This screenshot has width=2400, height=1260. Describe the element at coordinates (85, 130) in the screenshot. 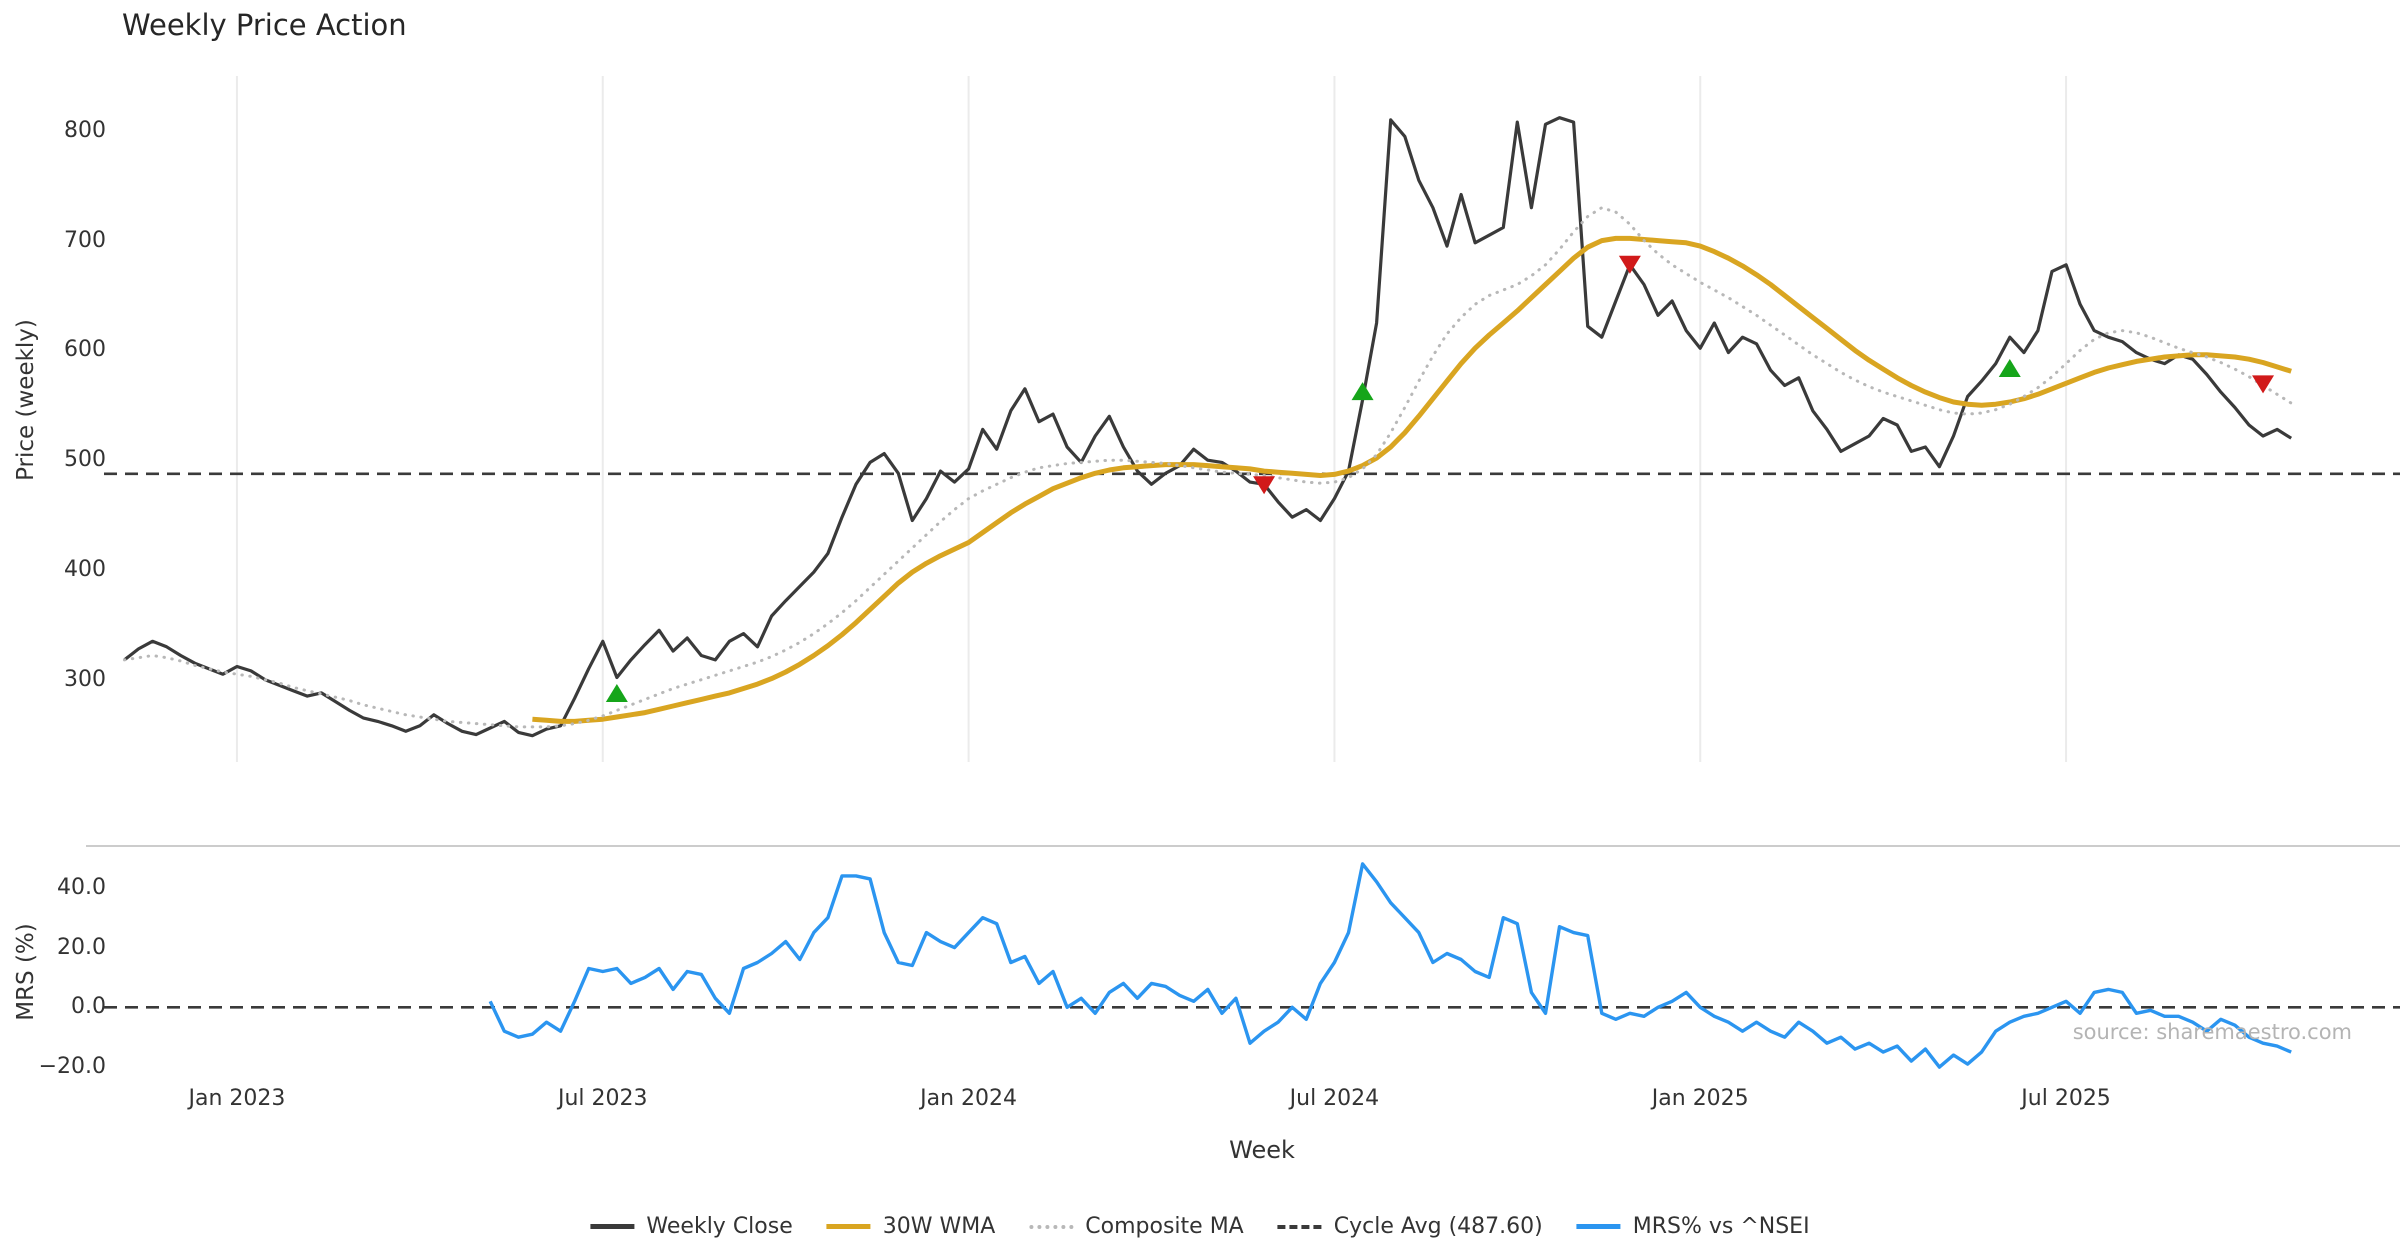

I see `y-tick-label: 800` at that location.